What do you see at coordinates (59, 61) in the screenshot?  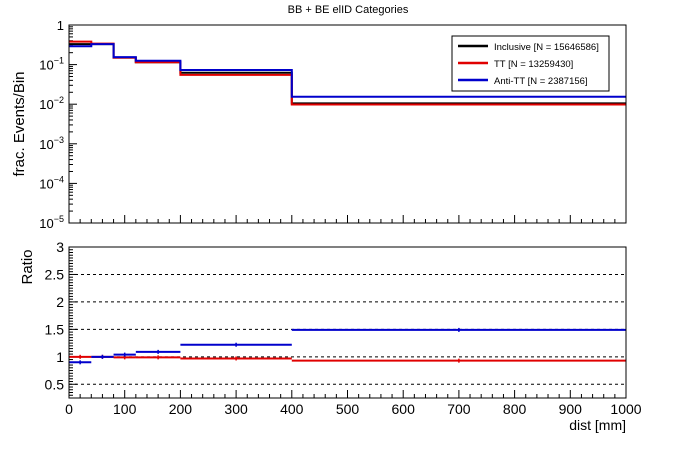 I see `tick-exponent: −1` at bounding box center [59, 61].